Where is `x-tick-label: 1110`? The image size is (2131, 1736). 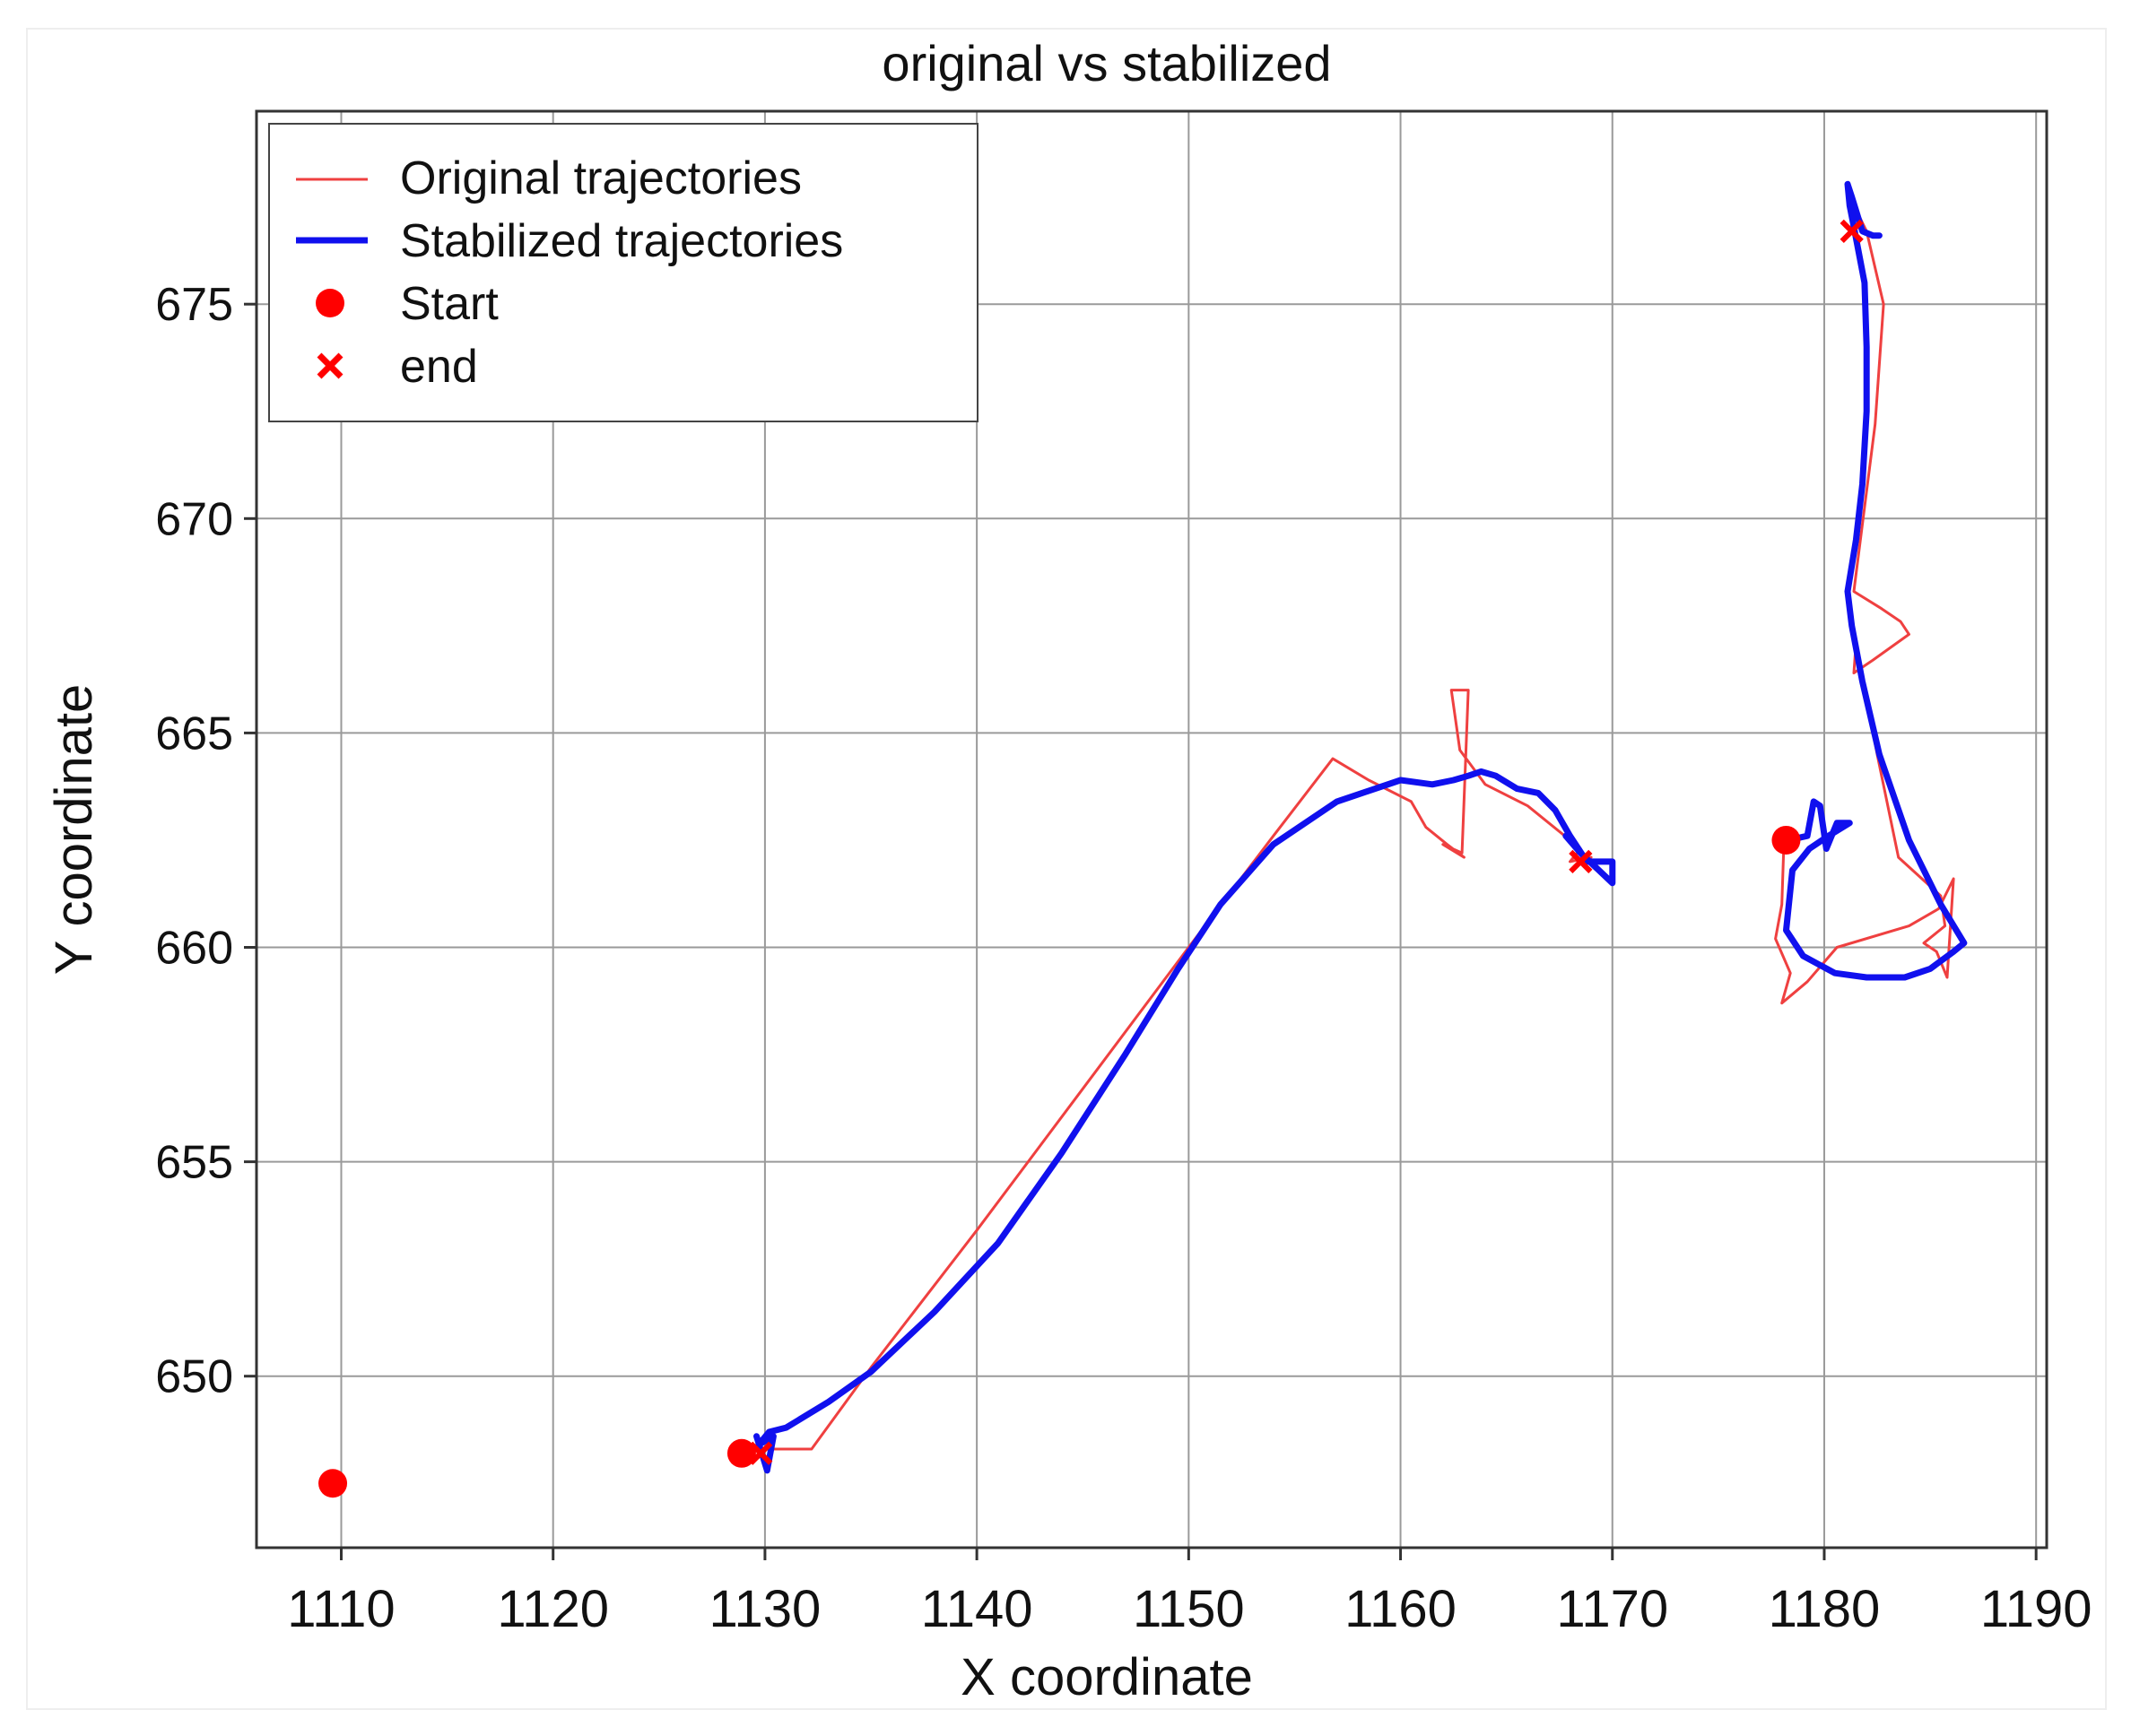 x-tick-label: 1110 is located at coordinates (341, 1609).